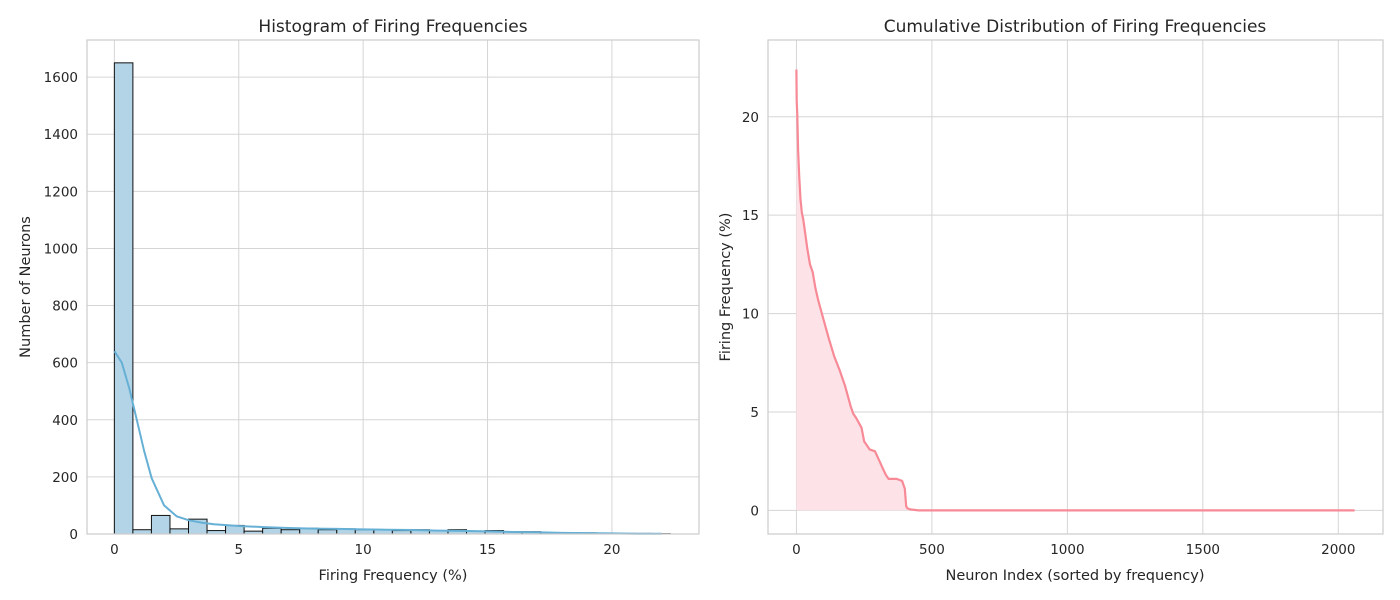  What do you see at coordinates (114, 550) in the screenshot?
I see `histogram-x-tick-label: 0` at bounding box center [114, 550].